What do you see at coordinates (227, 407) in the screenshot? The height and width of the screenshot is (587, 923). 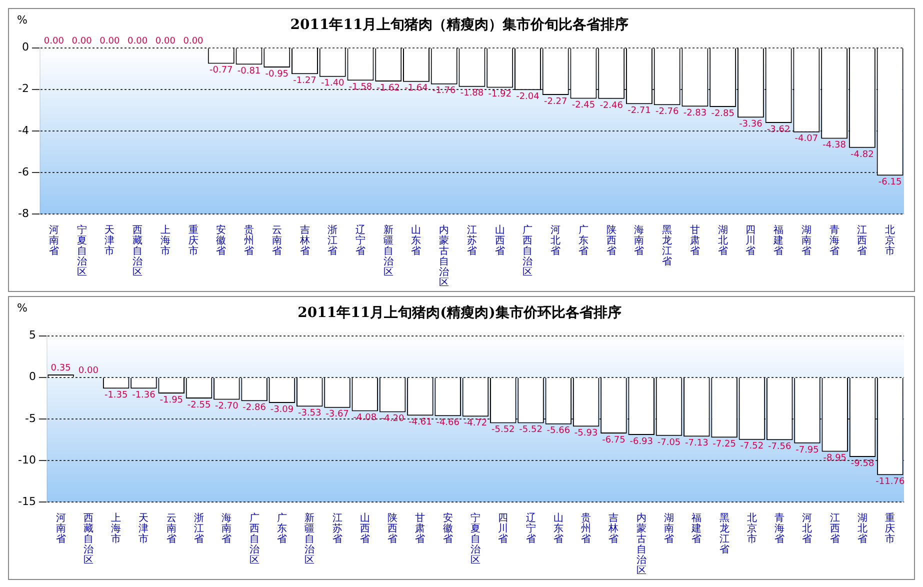 I see `data-label: -2.70` at bounding box center [227, 407].